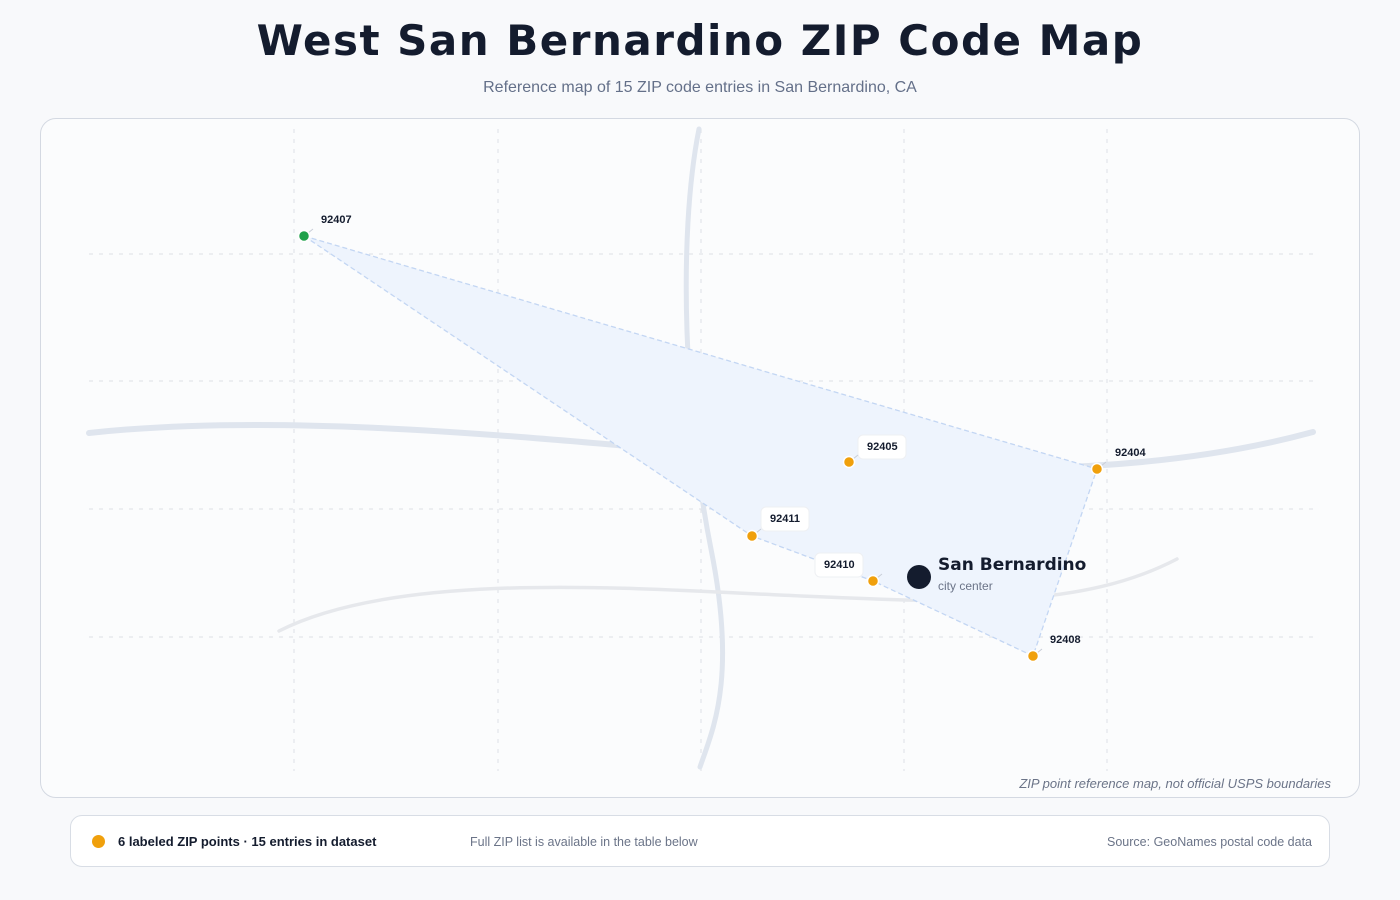 This screenshot has height=900, width=1400. Describe the element at coordinates (1130, 453) in the screenshot. I see `zip-label: 92404` at that location.